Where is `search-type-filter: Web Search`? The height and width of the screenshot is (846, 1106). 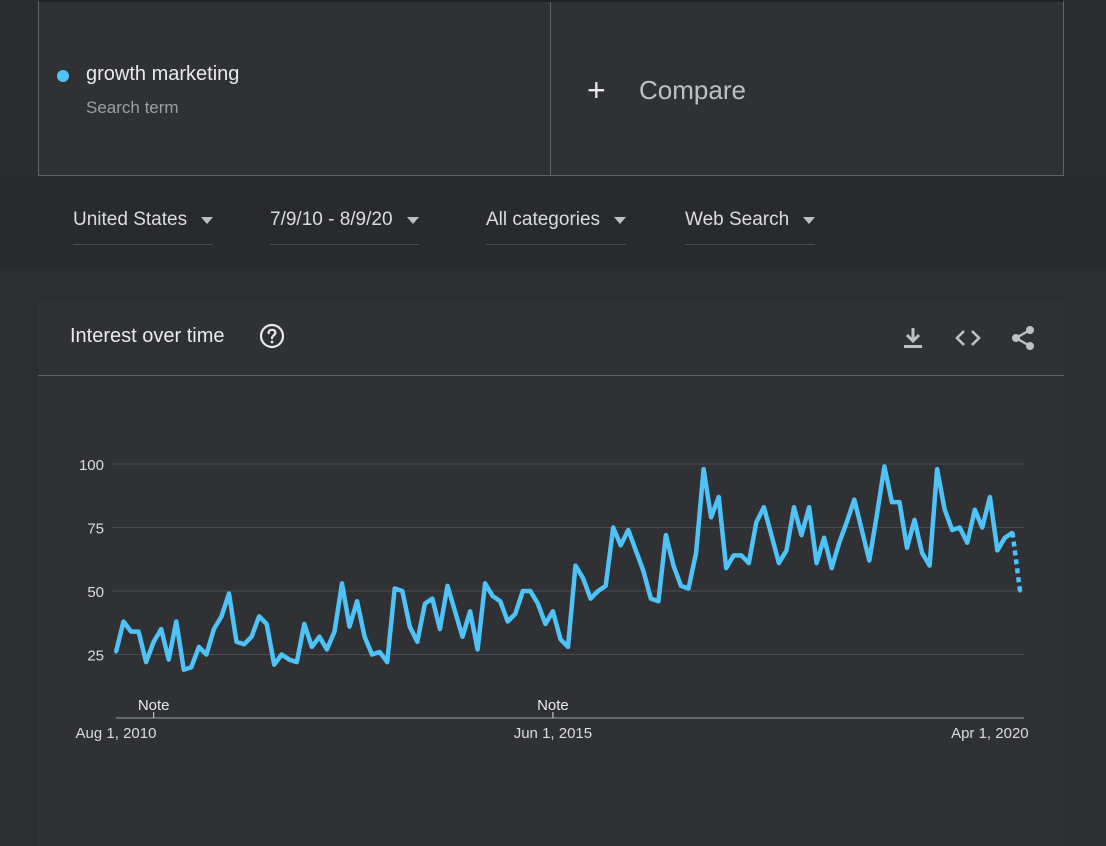 search-type-filter: Web Search is located at coordinates (750, 226).